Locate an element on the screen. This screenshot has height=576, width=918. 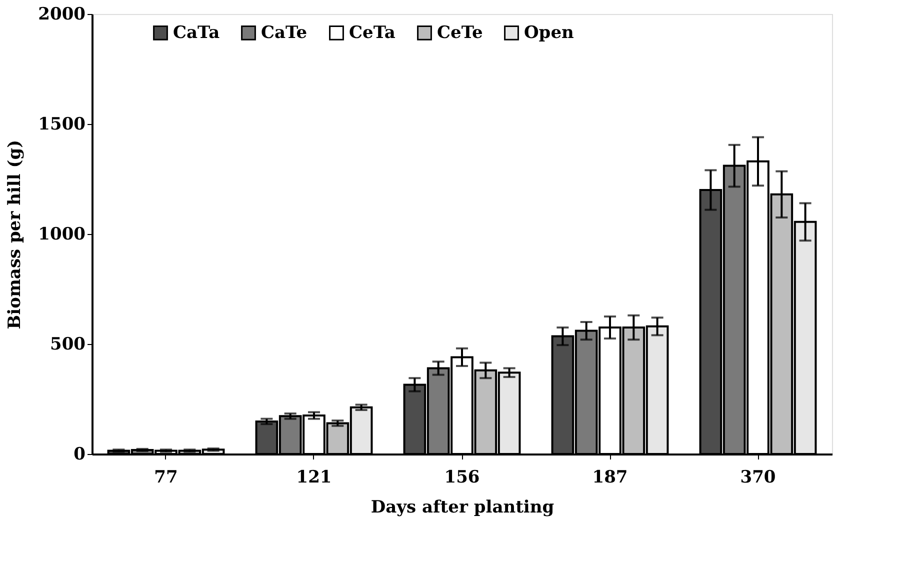
x-tick-label: 370 is located at coordinates (758, 478).